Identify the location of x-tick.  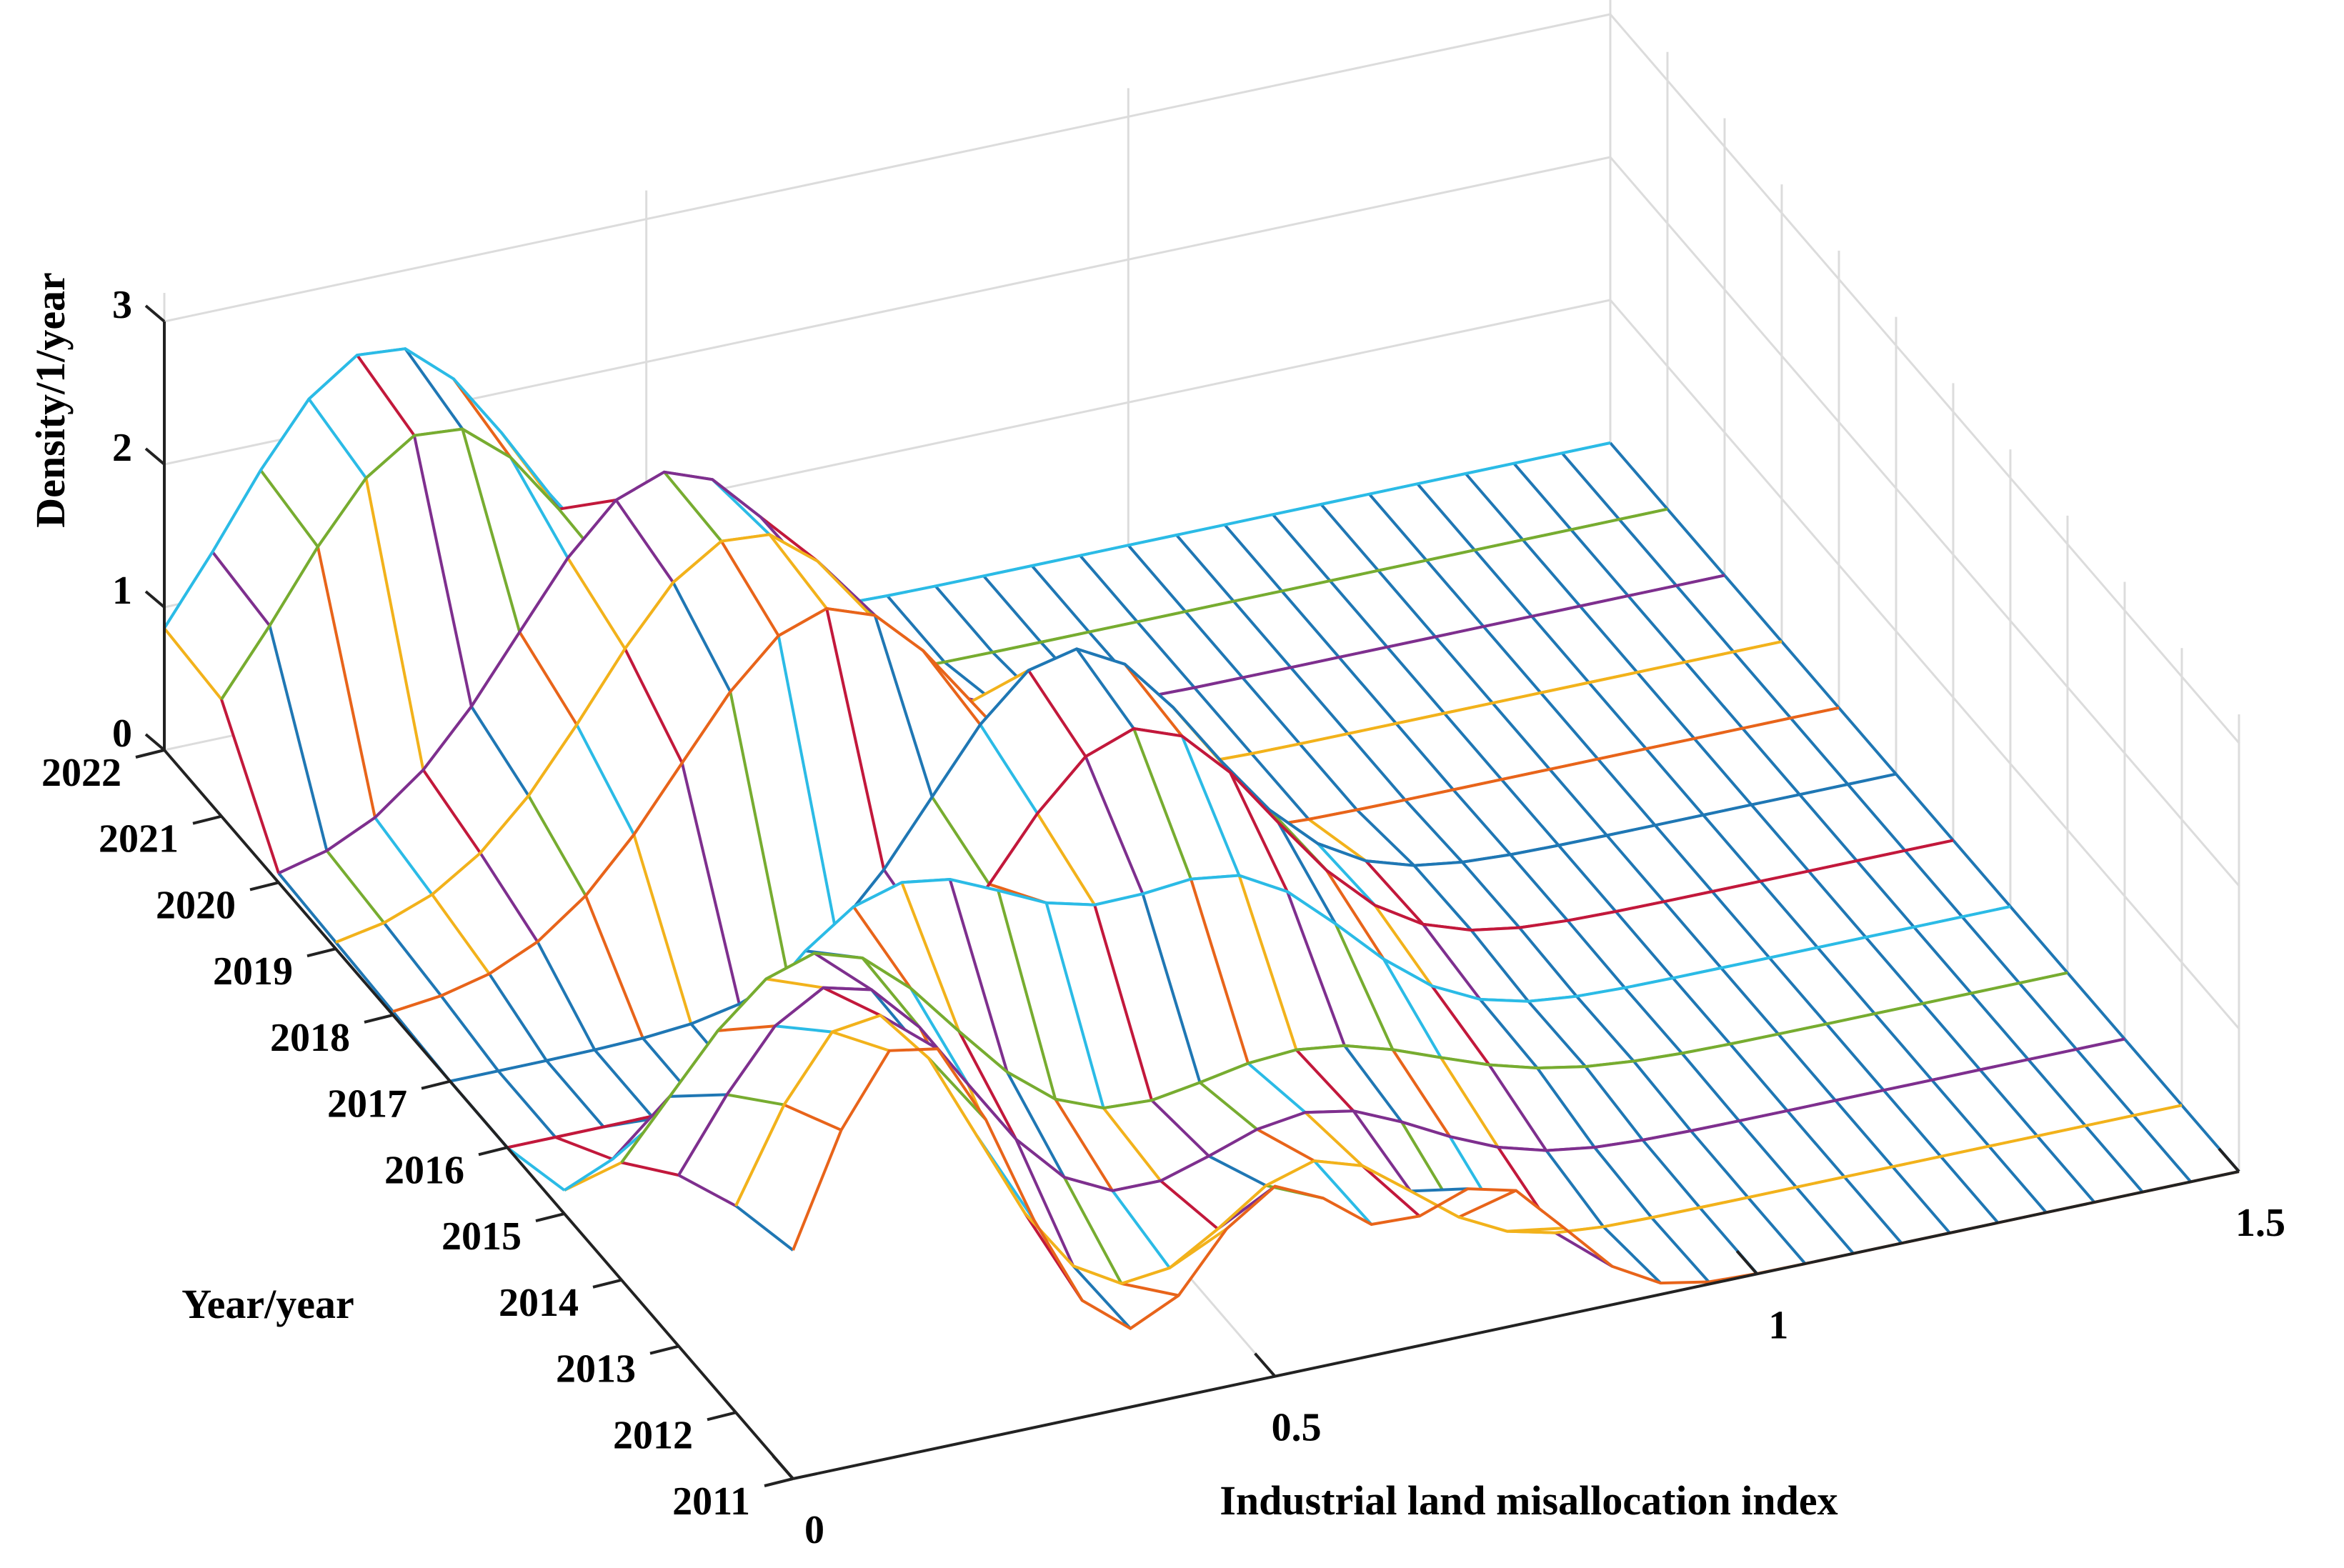
(1747, 1262).